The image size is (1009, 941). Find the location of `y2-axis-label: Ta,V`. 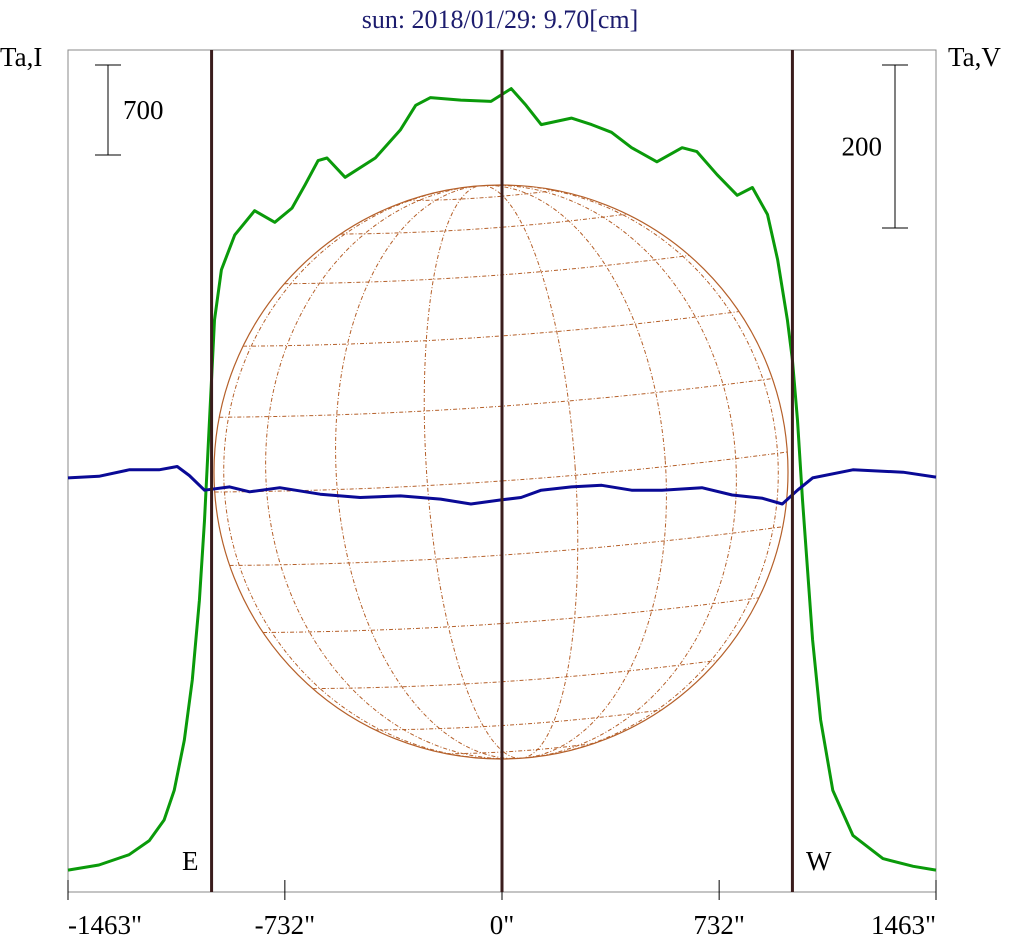

y2-axis-label: Ta,V is located at coordinates (974, 57).